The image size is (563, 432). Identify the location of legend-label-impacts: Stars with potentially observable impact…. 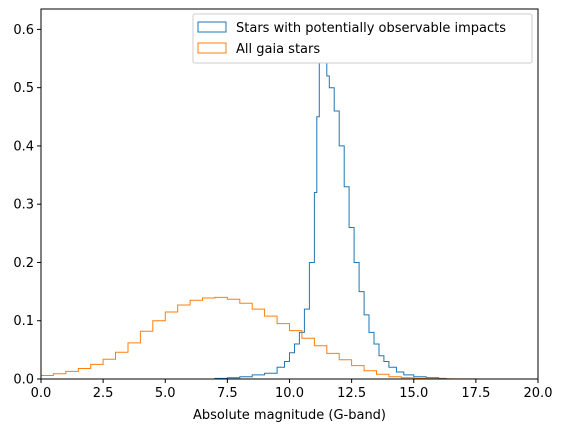
(371, 28).